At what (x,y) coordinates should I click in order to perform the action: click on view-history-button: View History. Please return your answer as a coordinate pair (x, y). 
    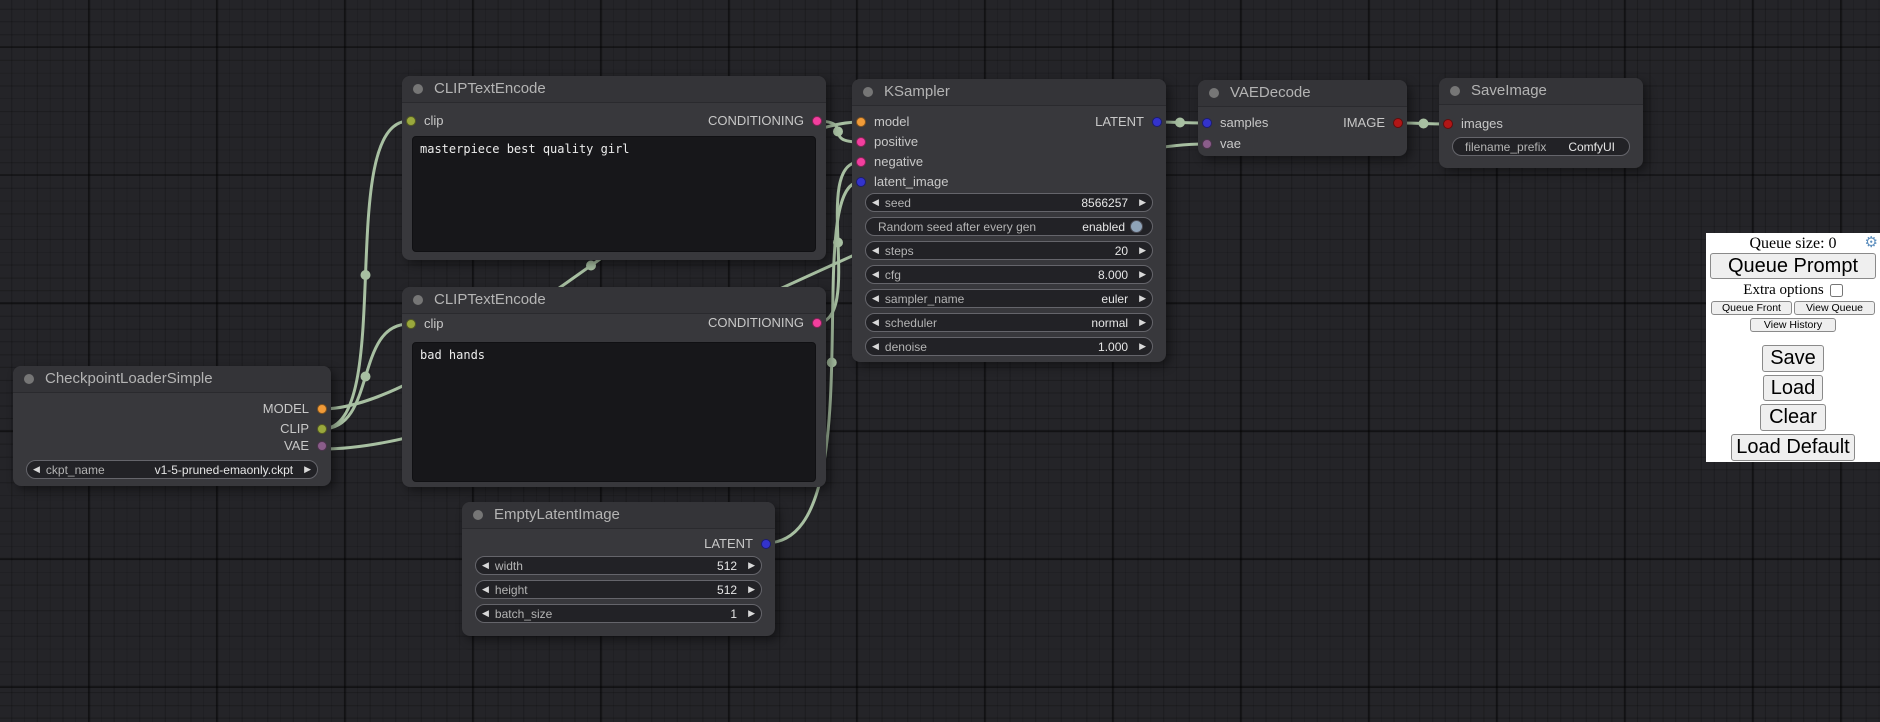
    Looking at the image, I should click on (1793, 325).